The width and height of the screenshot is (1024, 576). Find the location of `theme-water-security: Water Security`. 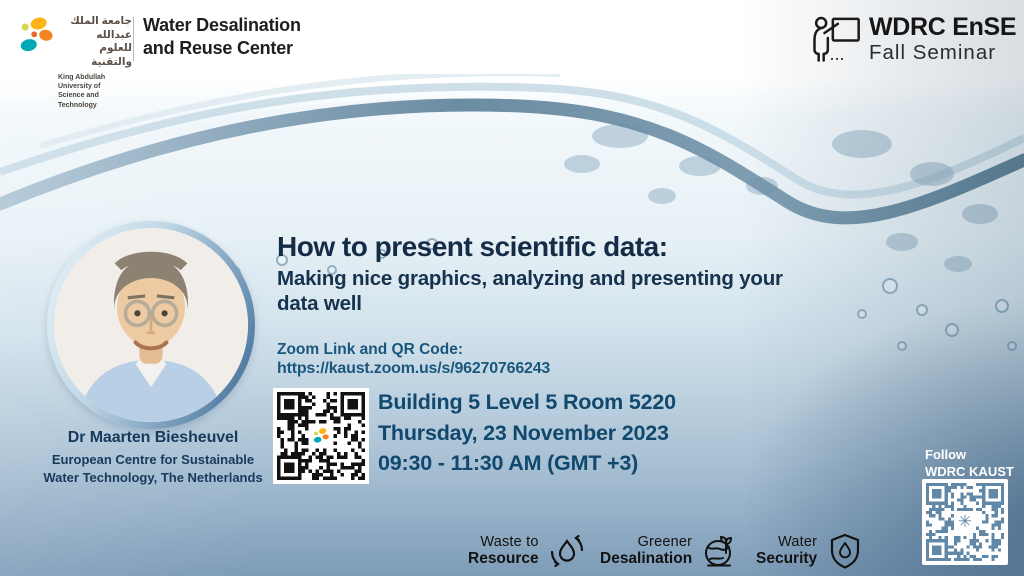

theme-water-security: Water Security is located at coordinates (810, 551).